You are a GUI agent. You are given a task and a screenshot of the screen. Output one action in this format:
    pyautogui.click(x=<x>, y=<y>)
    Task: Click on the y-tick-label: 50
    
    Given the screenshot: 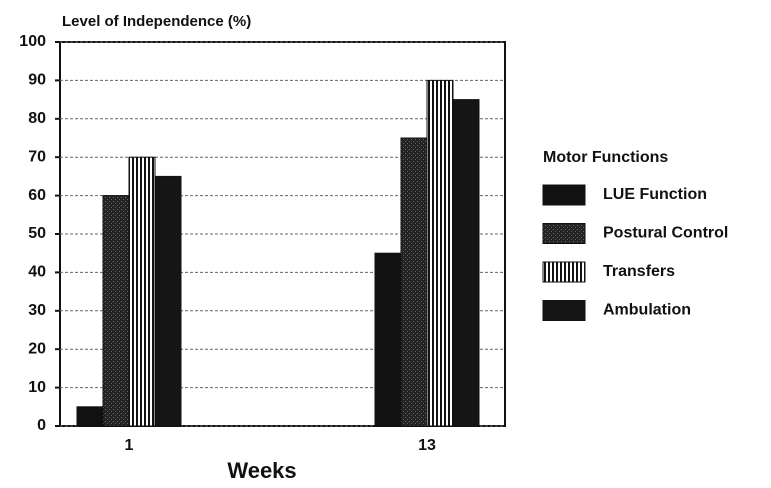 What is the action you would take?
    pyautogui.click(x=37, y=233)
    